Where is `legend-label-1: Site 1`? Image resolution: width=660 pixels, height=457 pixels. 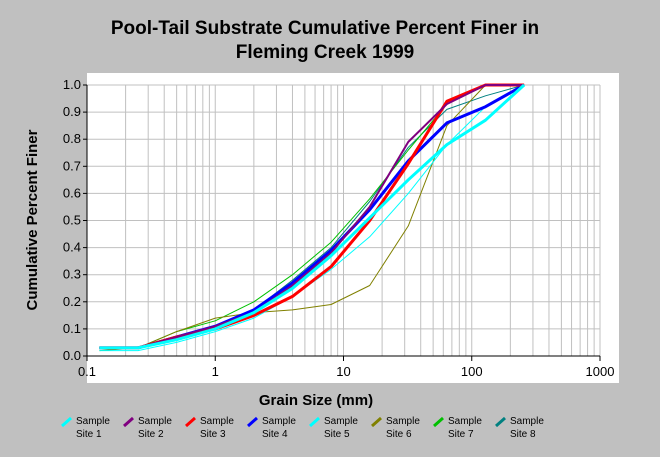
legend-label-1: Site 1 is located at coordinates (89, 434).